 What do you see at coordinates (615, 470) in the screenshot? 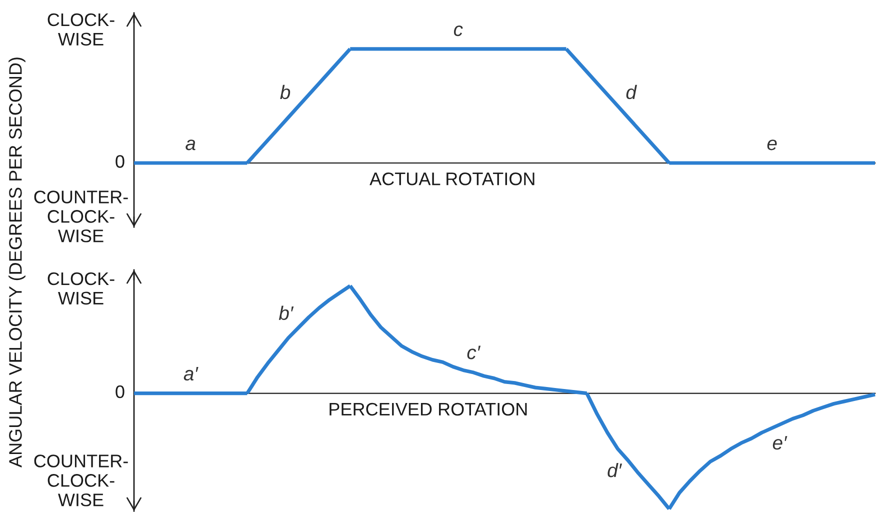
I see `series-label: d′` at bounding box center [615, 470].